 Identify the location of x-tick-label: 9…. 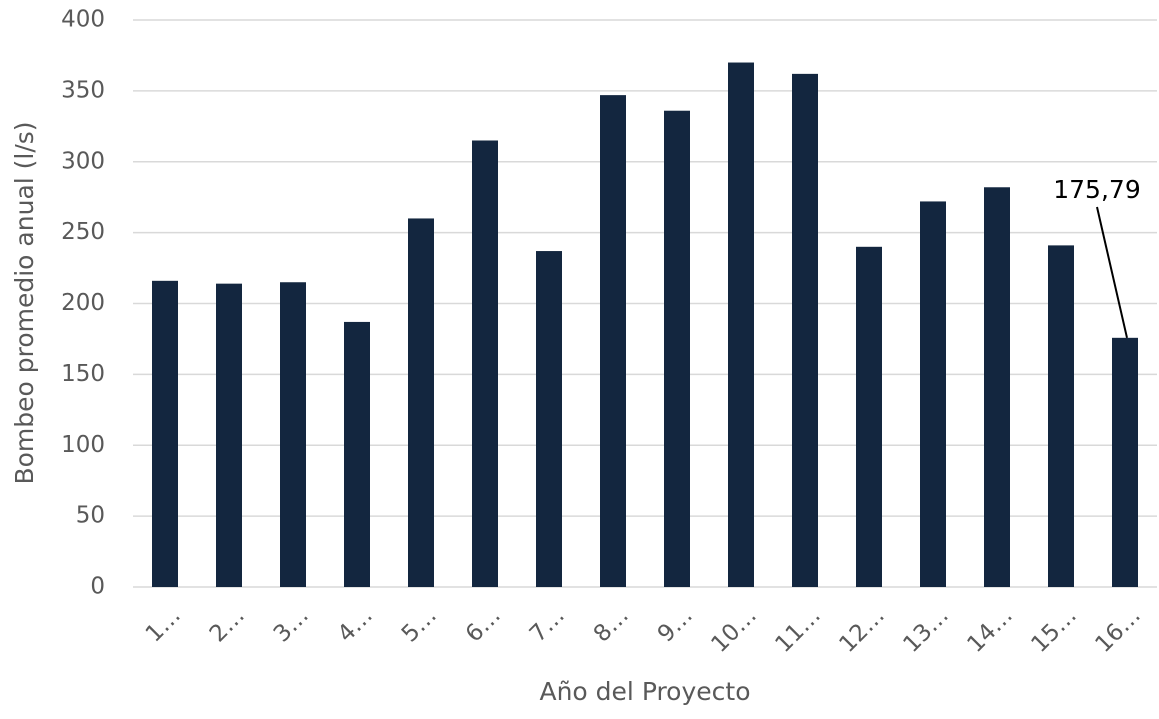
(675, 624).